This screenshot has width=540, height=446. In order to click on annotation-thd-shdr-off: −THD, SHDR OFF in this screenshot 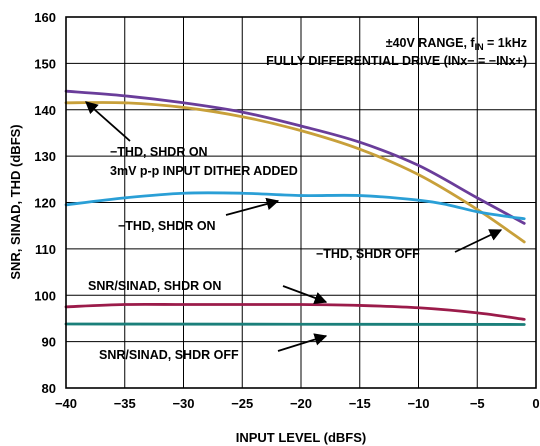, I will do `click(368, 254)`.